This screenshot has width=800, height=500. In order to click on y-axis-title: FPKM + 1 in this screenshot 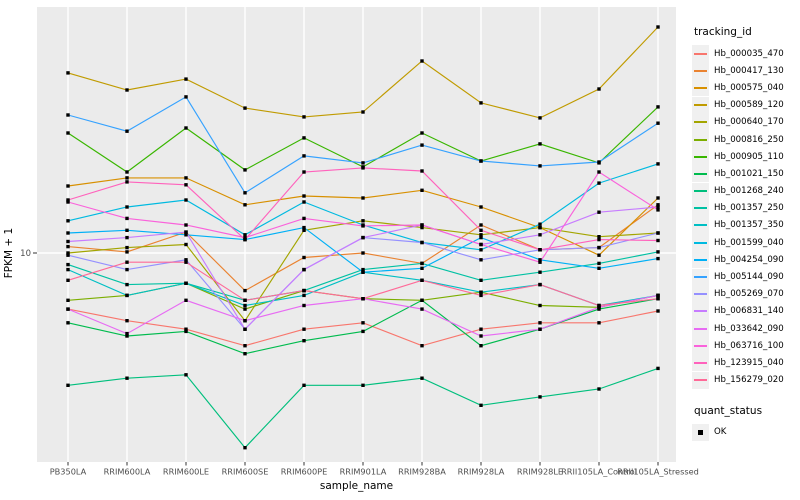, I will do `click(9, 253)`.